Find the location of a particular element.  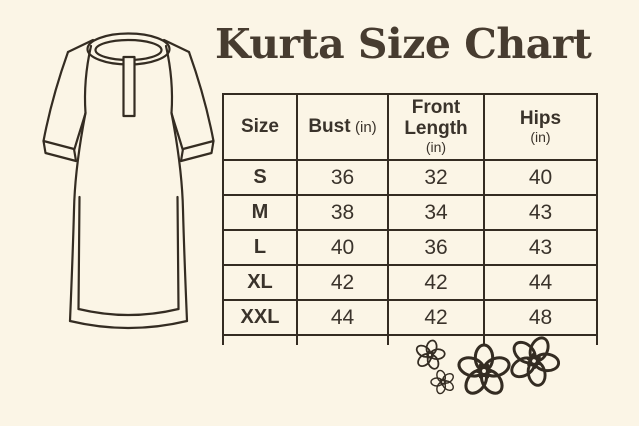

bust-header-label: Bust is located at coordinates (329, 126).